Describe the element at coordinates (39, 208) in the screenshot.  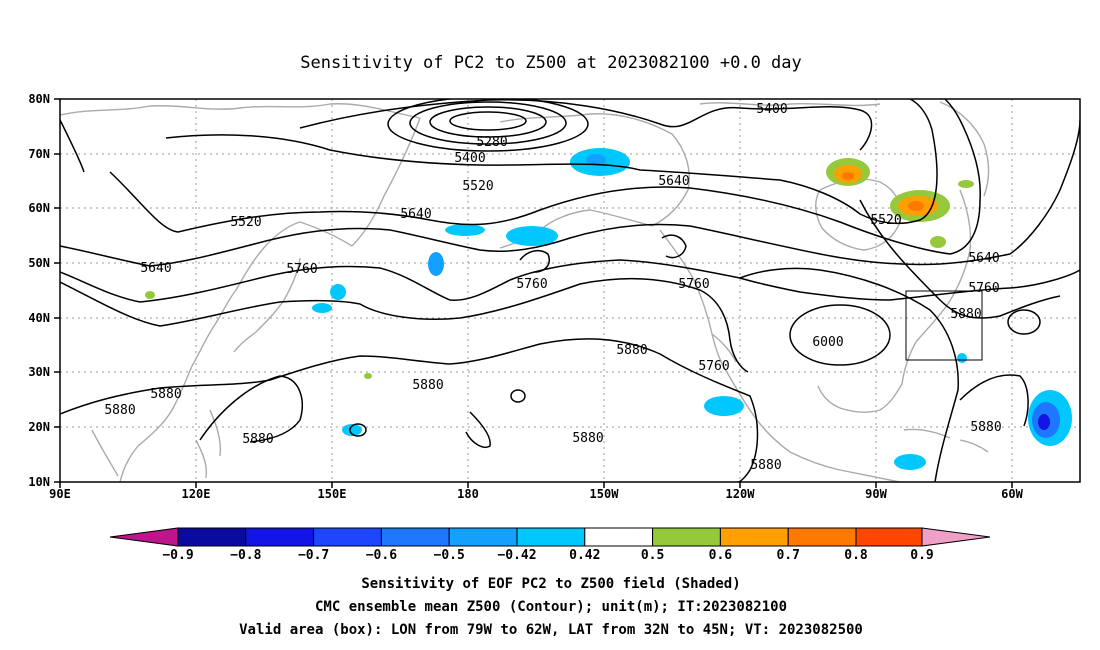
I see `lat-label: 60N` at that location.